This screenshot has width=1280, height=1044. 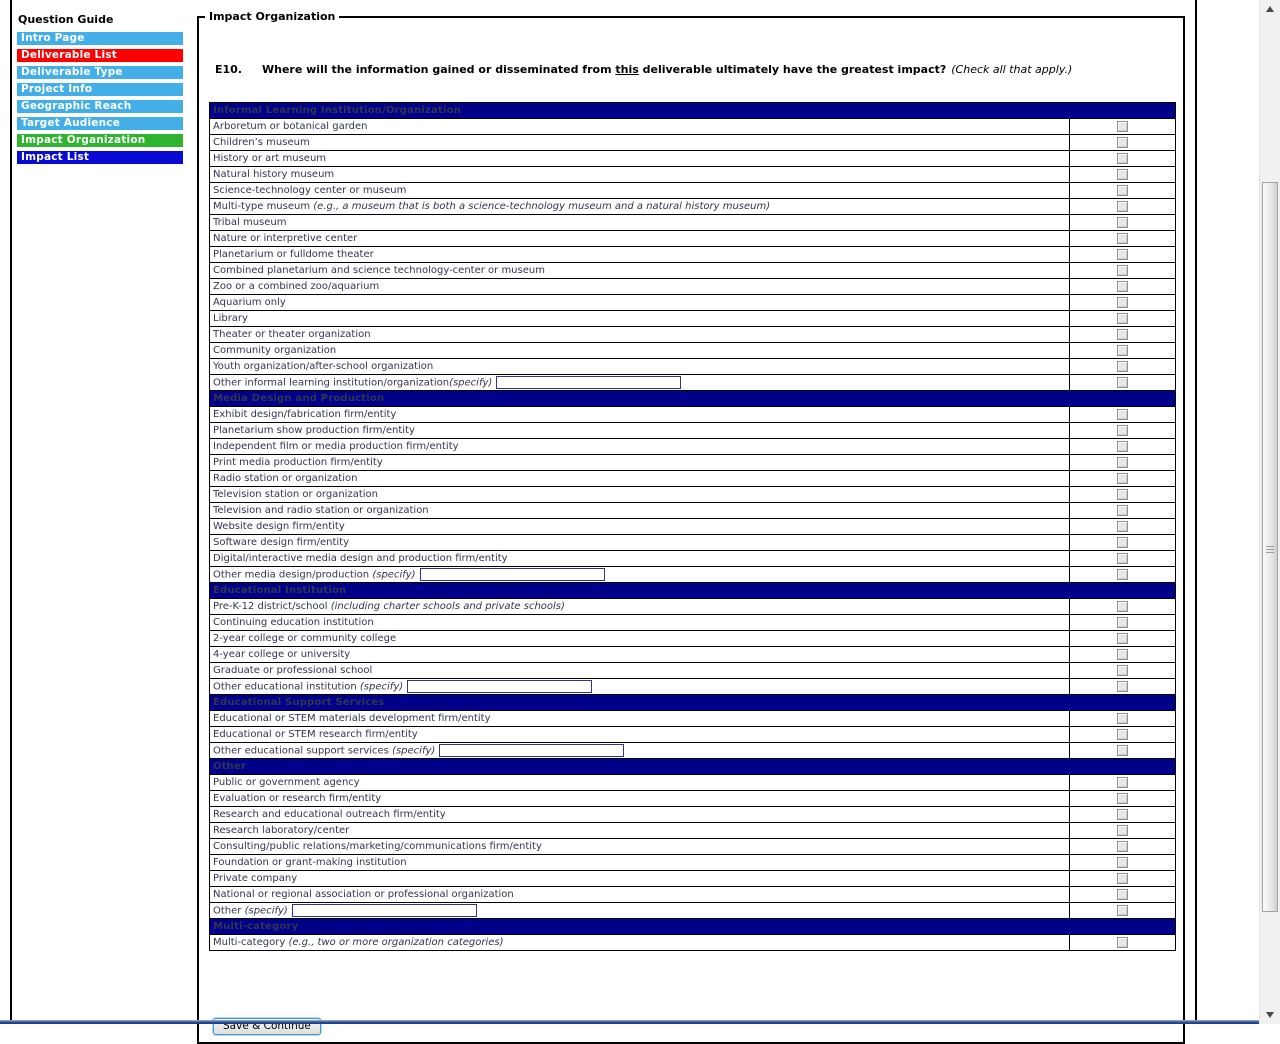 I want to click on scroll-up-arrow-icon, so click(x=1270, y=9).